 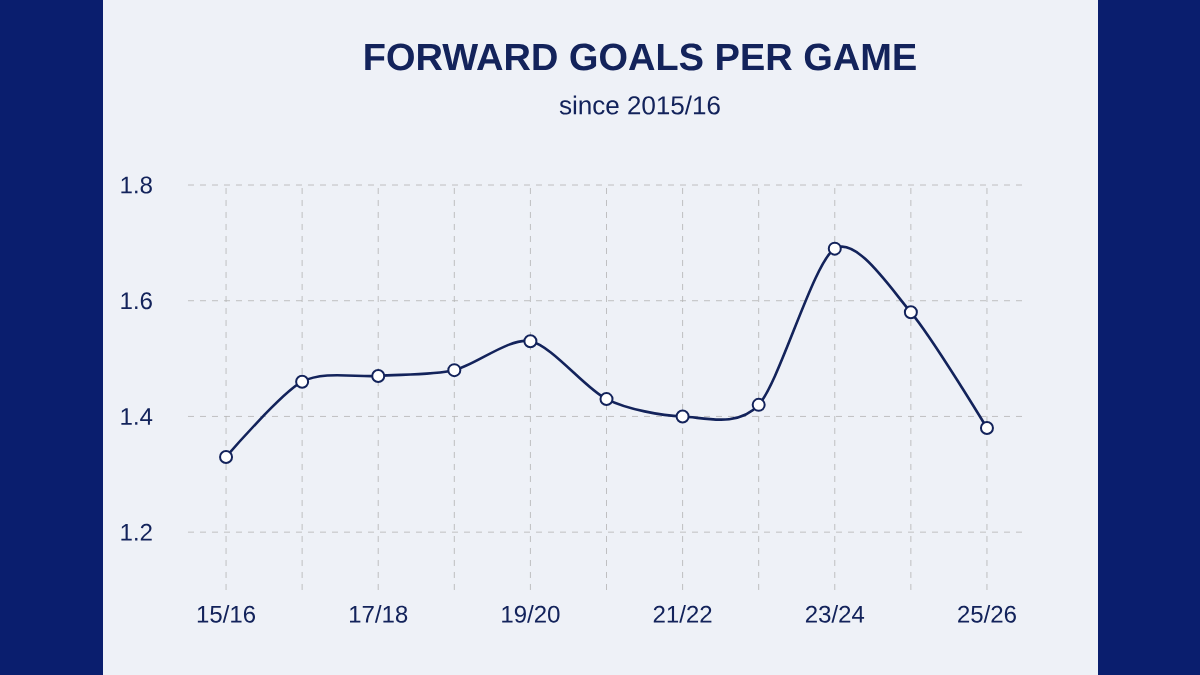 What do you see at coordinates (379, 614) in the screenshot?
I see `x-tick-label: 17/18` at bounding box center [379, 614].